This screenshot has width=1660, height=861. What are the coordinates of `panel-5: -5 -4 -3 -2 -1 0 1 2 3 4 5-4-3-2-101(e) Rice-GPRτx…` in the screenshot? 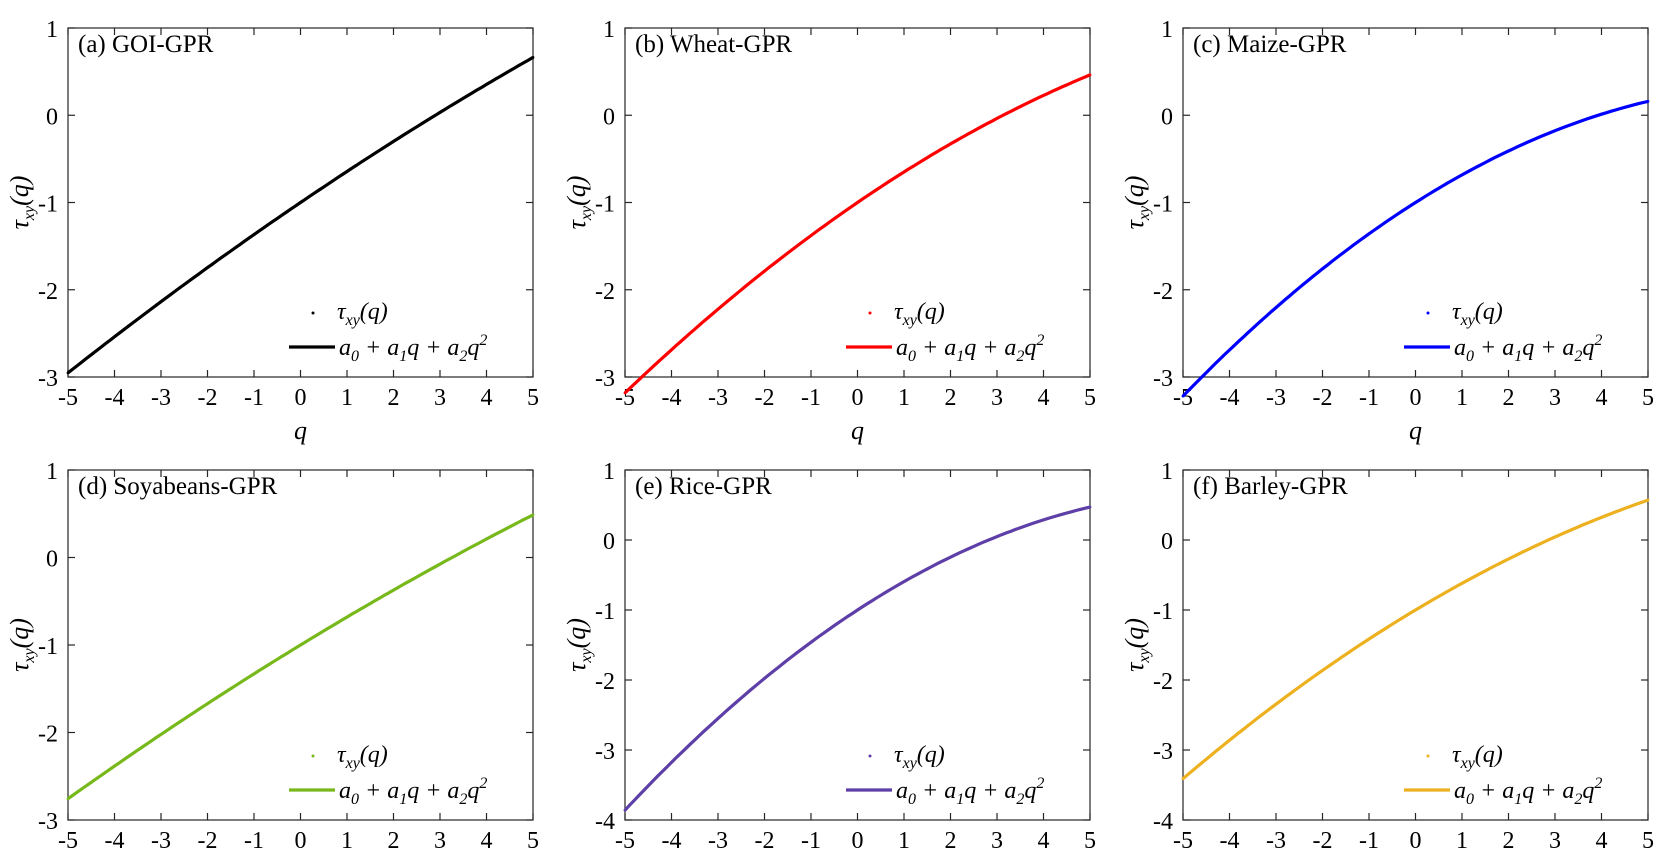 It's located at (829, 656).